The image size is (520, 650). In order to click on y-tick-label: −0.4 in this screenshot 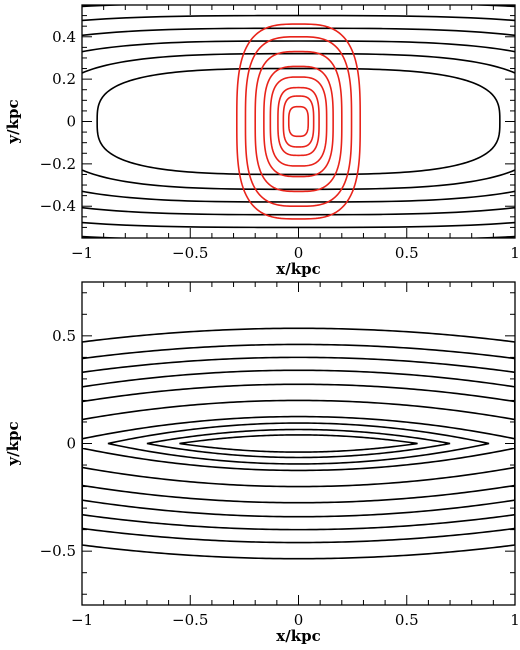, I will do `click(58, 206)`.